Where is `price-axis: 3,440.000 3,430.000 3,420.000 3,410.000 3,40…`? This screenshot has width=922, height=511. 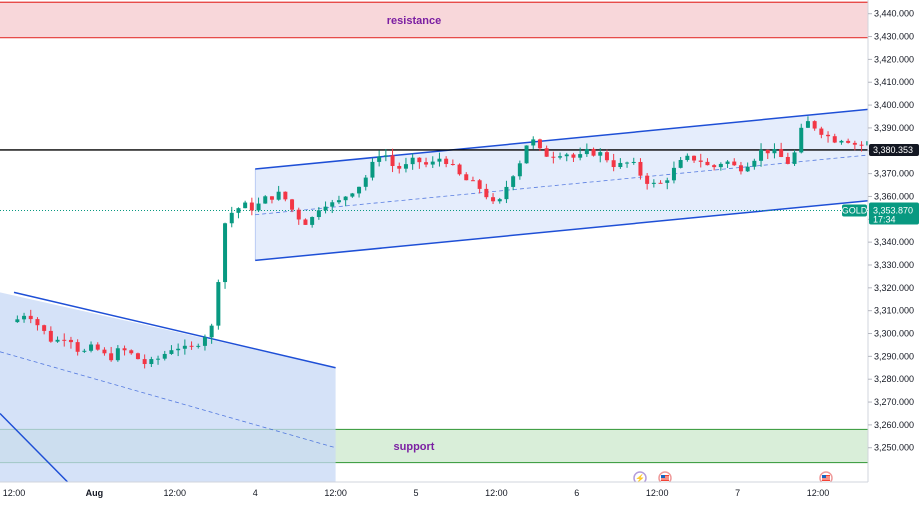 price-axis: 3,440.000 3,430.000 3,420.000 3,410.000 3,40… is located at coordinates (894, 255).